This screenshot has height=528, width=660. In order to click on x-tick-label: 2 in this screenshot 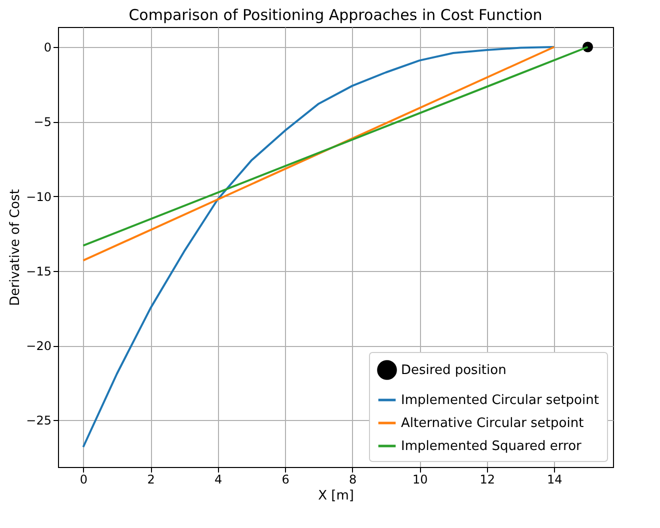, I will do `click(151, 479)`.